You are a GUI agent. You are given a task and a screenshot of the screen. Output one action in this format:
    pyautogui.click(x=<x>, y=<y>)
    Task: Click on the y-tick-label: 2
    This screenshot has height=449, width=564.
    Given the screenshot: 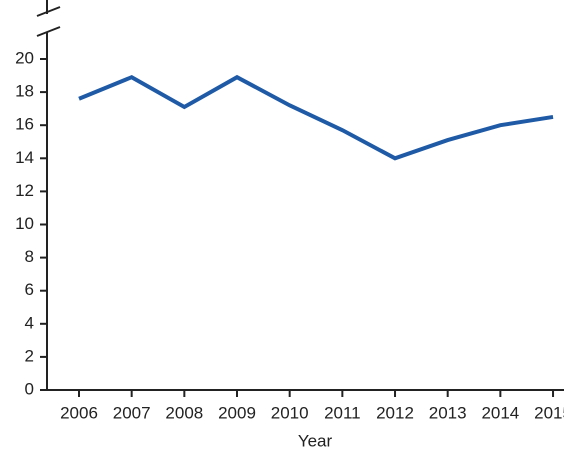 What is the action you would take?
    pyautogui.click(x=29, y=355)
    